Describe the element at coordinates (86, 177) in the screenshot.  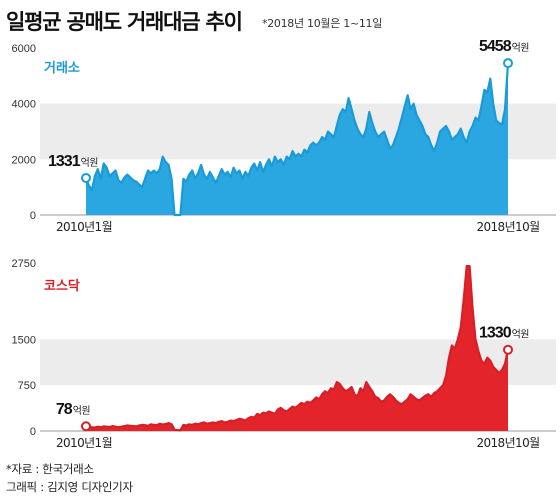
I see `kospi-start-point` at that location.